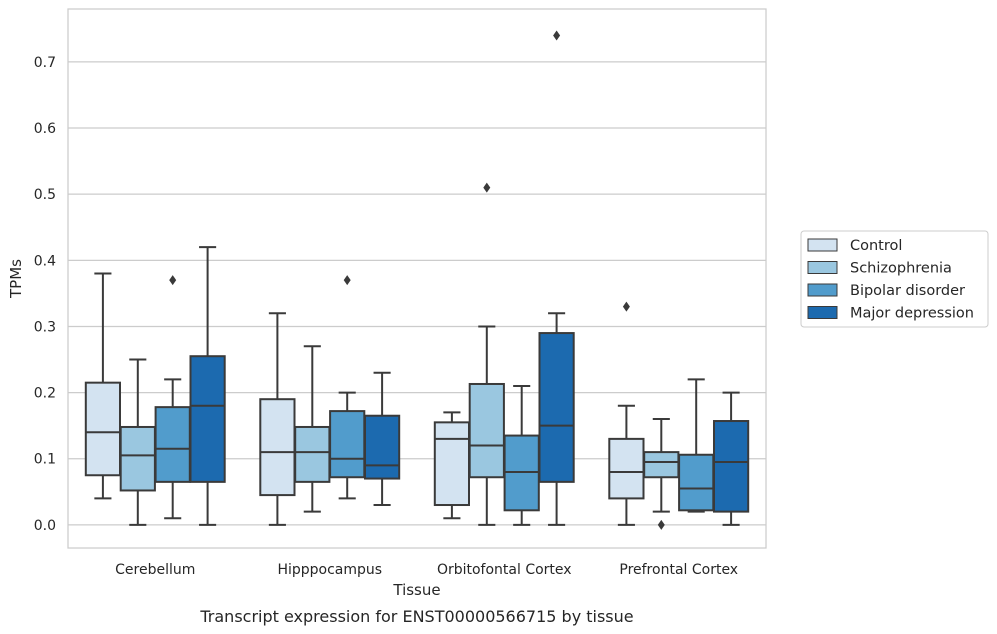 This screenshot has height=634, width=997. Describe the element at coordinates (45, 394) in the screenshot. I see `y-tick-label: 0.2` at that location.